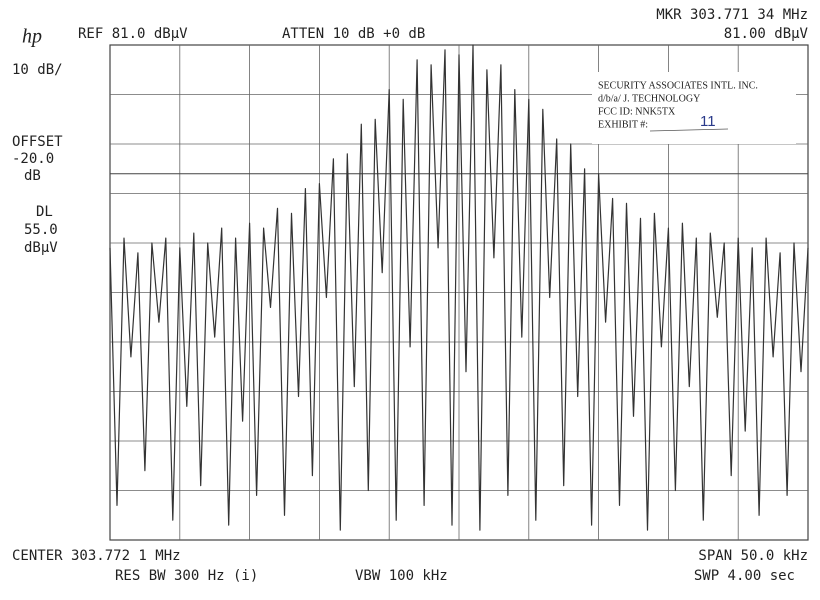 This screenshot has width=820, height=600. I want to click on marker-frequency: MKR 303.771 34 MHz, so click(732, 15).